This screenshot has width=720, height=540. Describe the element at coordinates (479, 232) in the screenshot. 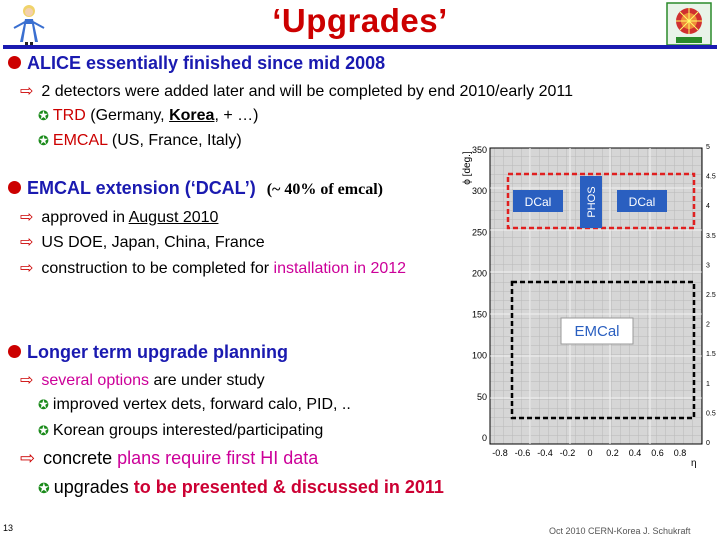

I see `y-tick-label: 250` at that location.